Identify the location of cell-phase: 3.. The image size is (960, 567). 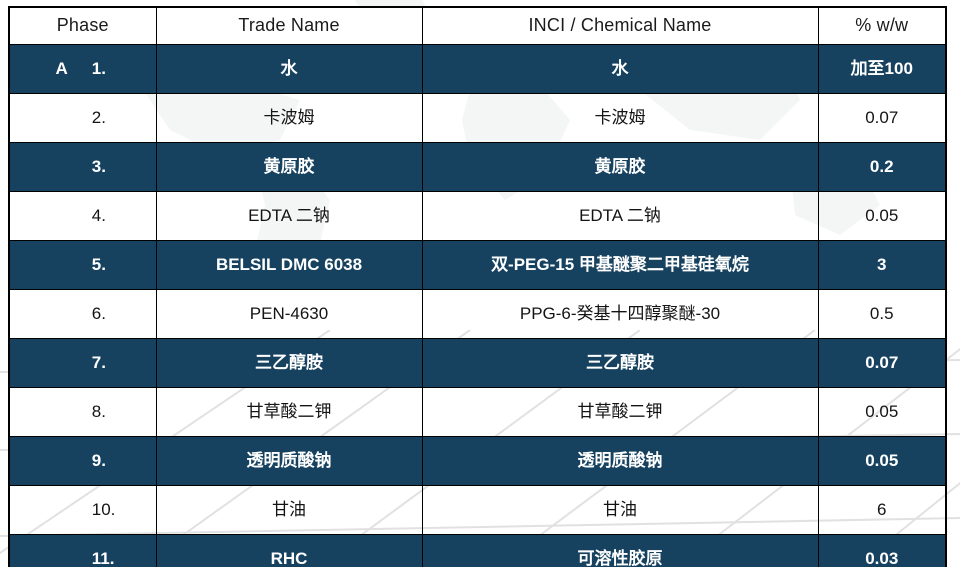
(82, 166).